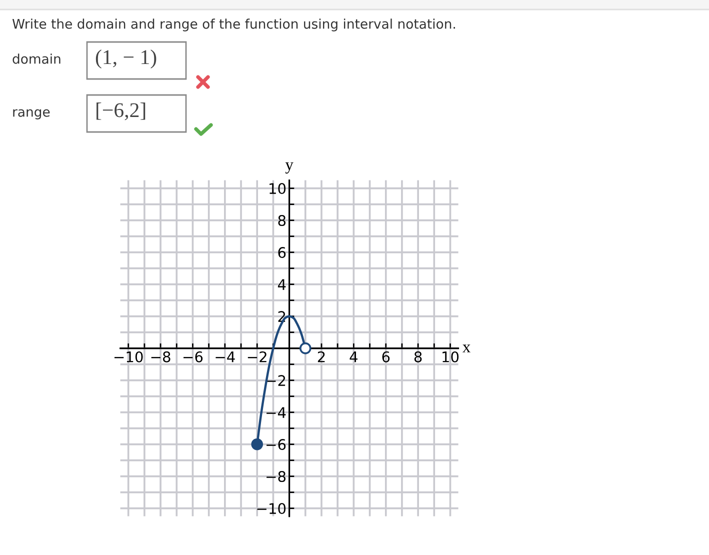  What do you see at coordinates (271, 508) in the screenshot?
I see `y-tick-label: −10` at bounding box center [271, 508].